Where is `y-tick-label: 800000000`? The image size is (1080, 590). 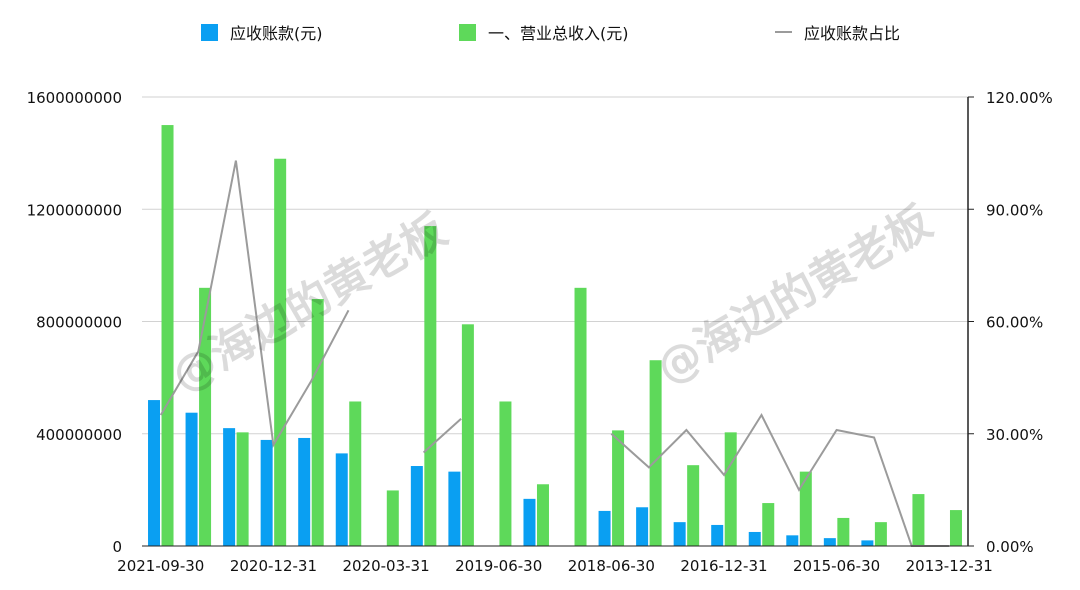 y-tick-label: 800000000 is located at coordinates (79, 323).